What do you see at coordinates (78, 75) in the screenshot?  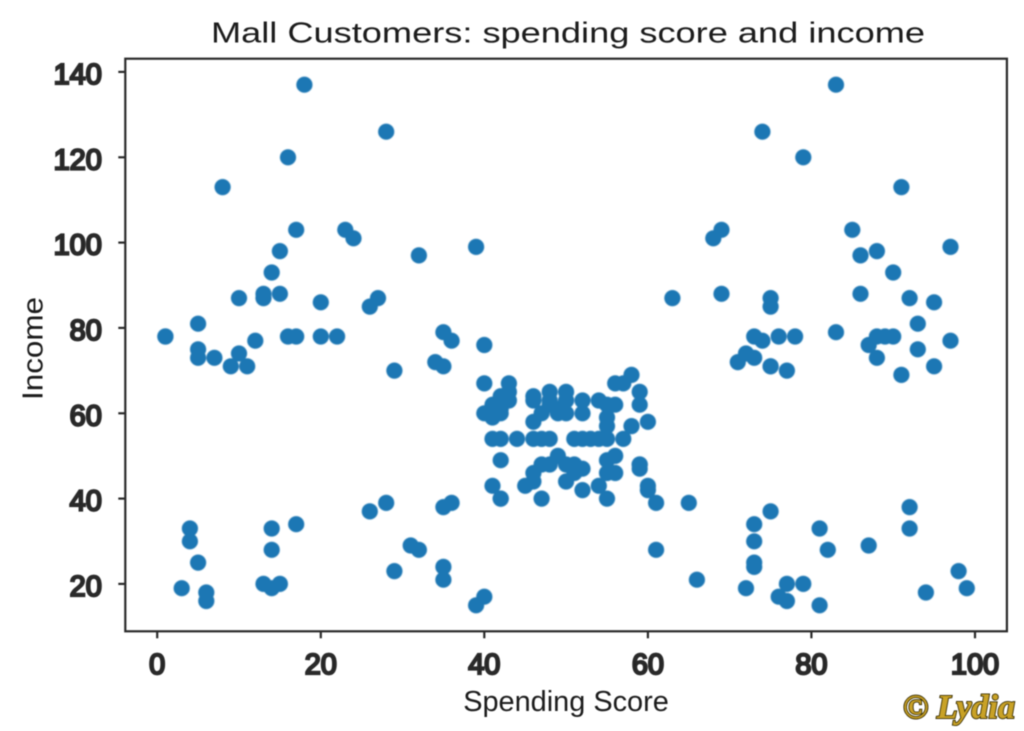 I see `svg-text: 140` at bounding box center [78, 75].